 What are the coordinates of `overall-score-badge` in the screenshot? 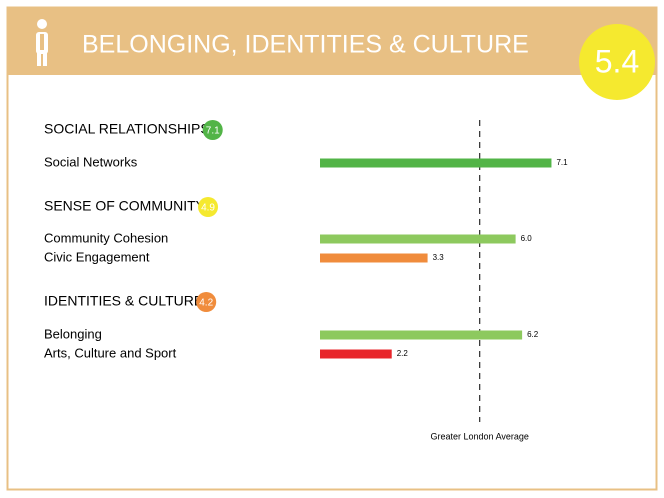 It's located at (617, 62).